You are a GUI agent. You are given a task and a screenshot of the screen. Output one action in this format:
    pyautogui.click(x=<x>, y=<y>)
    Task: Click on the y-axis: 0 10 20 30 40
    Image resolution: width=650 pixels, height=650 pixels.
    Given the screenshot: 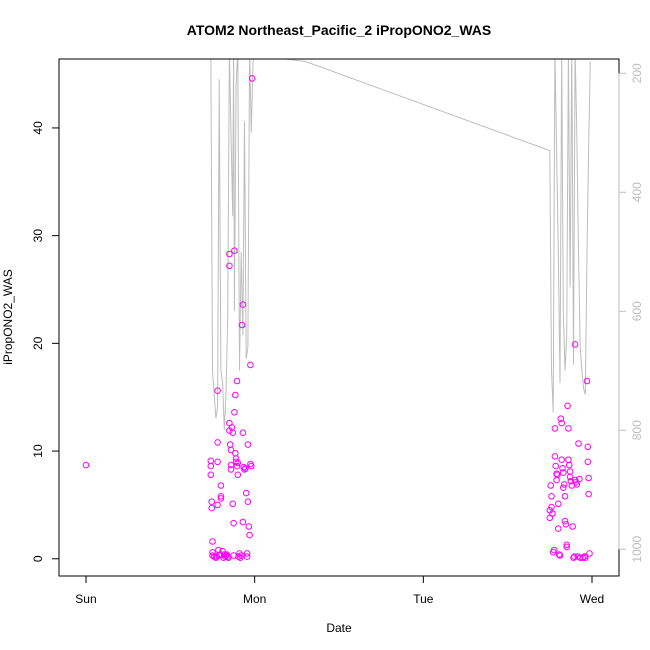 What is the action you would take?
    pyautogui.click(x=45, y=341)
    